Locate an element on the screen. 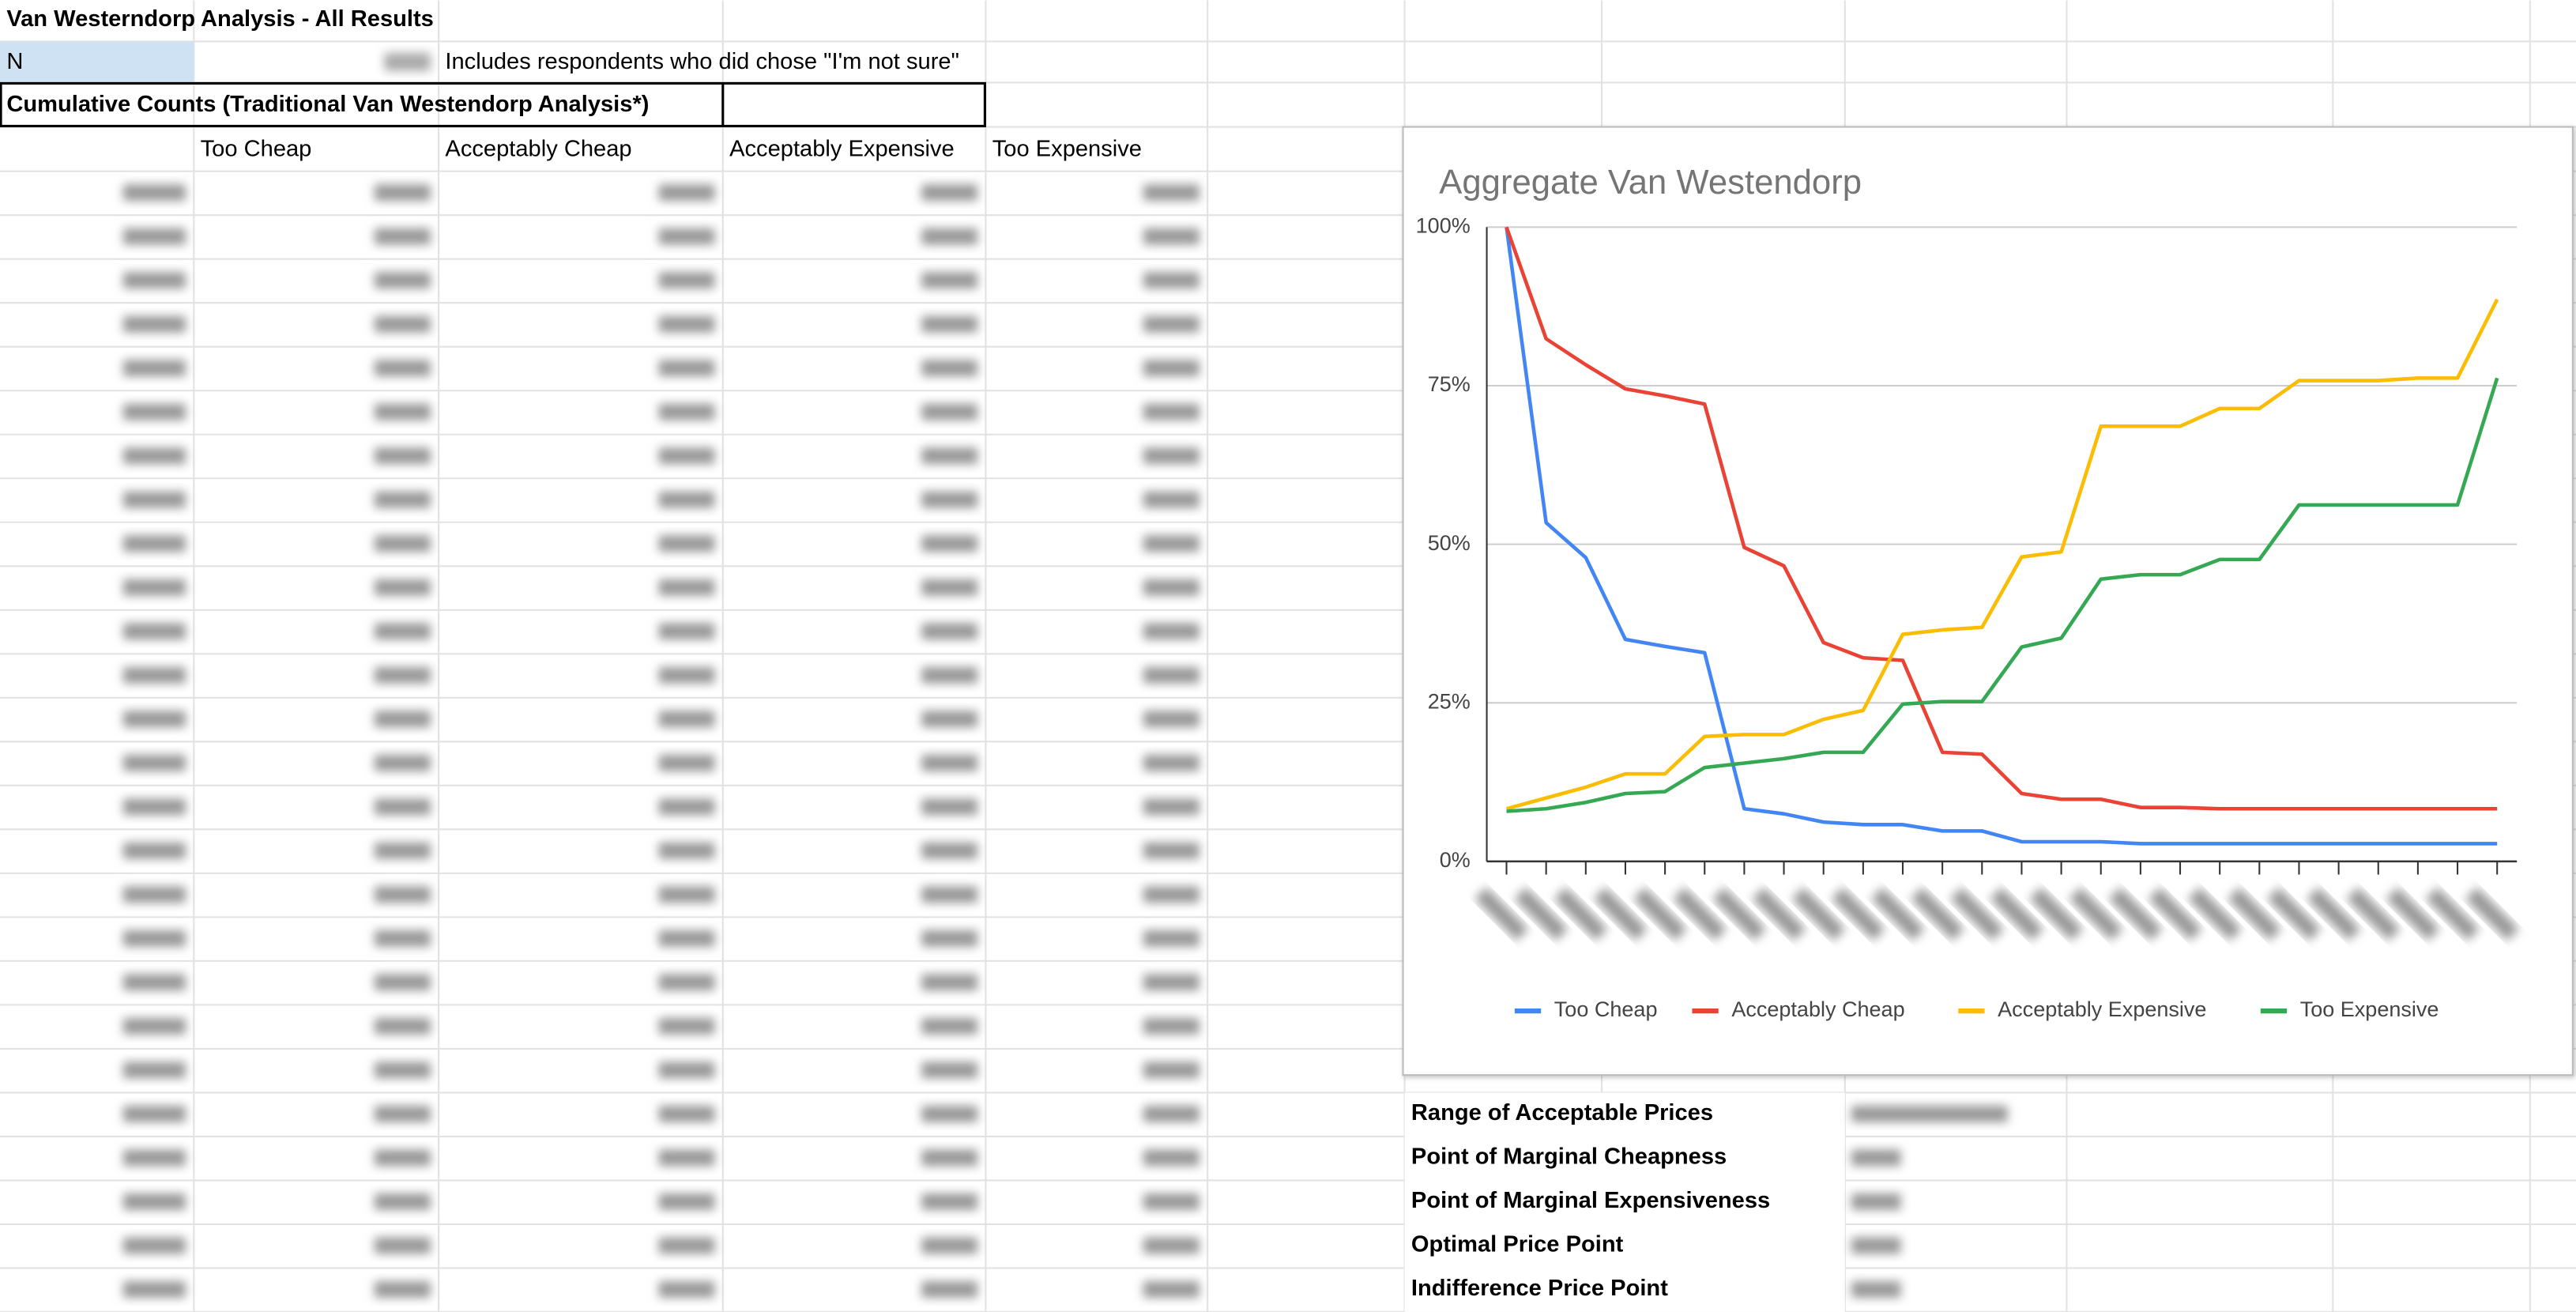  section-border is located at coordinates (493, 104).